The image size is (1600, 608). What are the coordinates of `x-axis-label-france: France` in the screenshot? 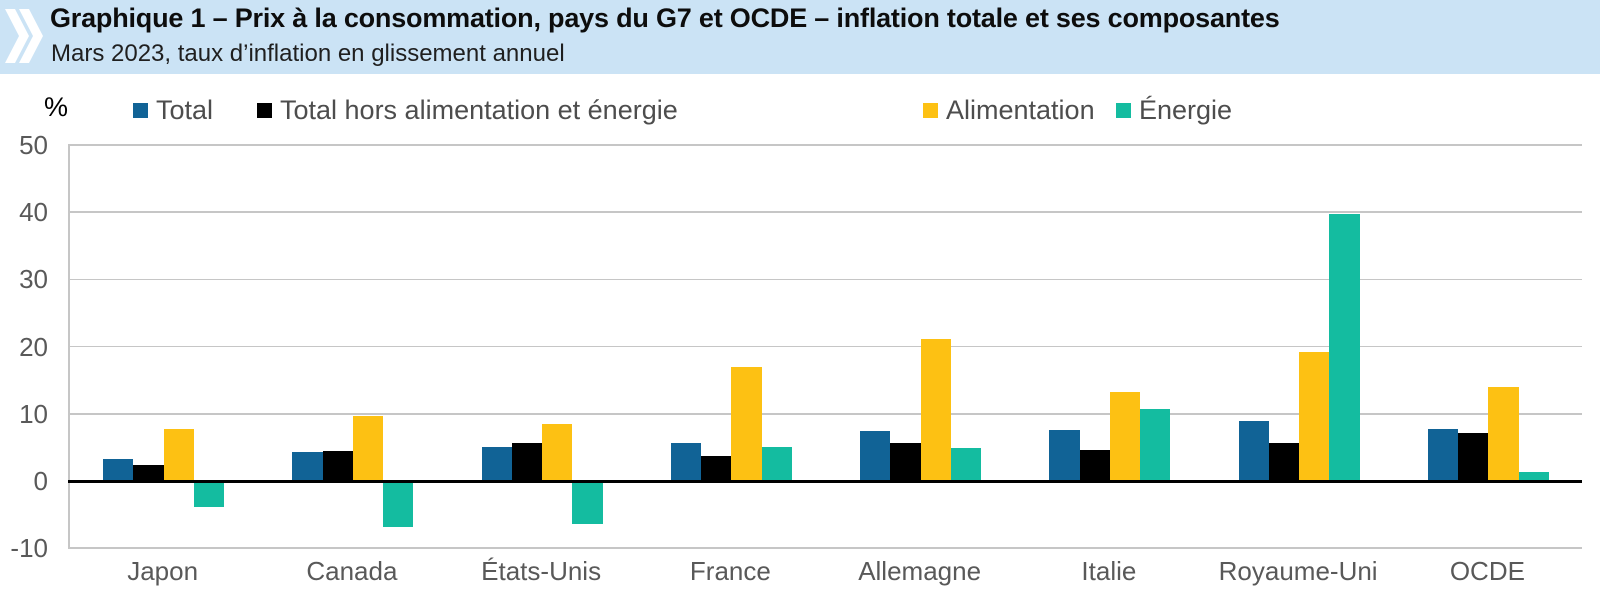 It's located at (730, 571).